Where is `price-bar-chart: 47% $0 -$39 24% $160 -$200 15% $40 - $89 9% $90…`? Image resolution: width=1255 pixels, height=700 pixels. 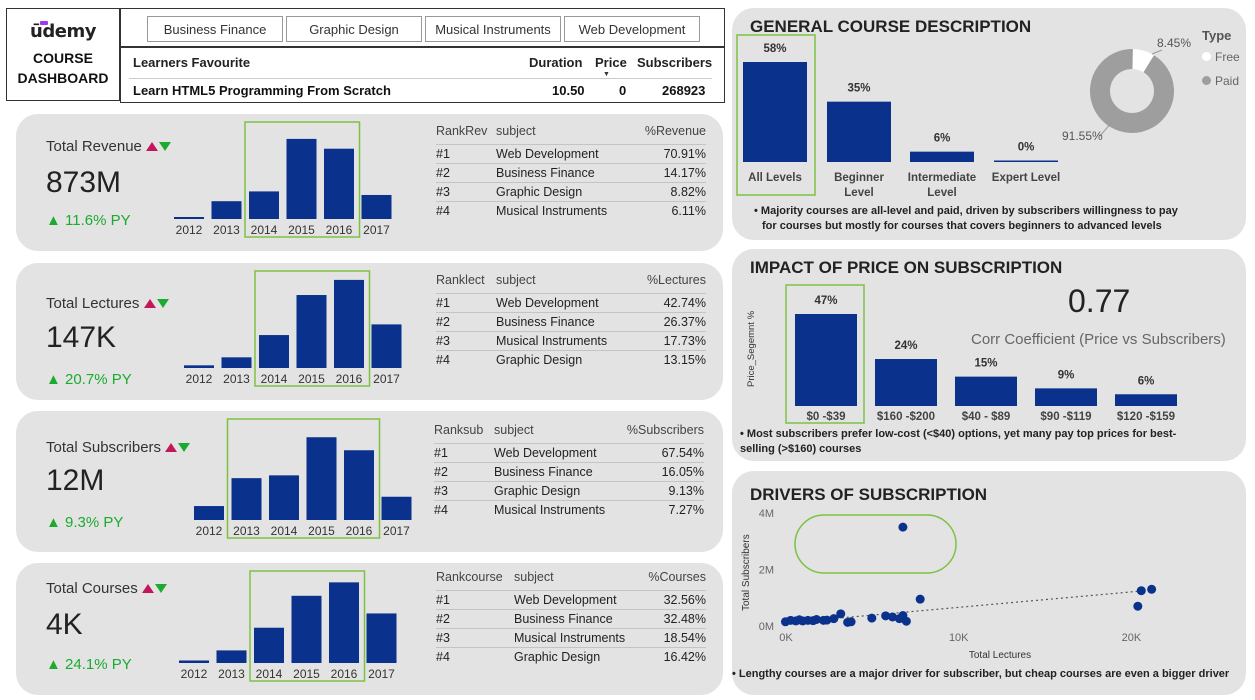 price-bar-chart: 47% $0 -$39 24% $160 -$200 15% $40 - $89 9% $90… is located at coordinates (961, 354).